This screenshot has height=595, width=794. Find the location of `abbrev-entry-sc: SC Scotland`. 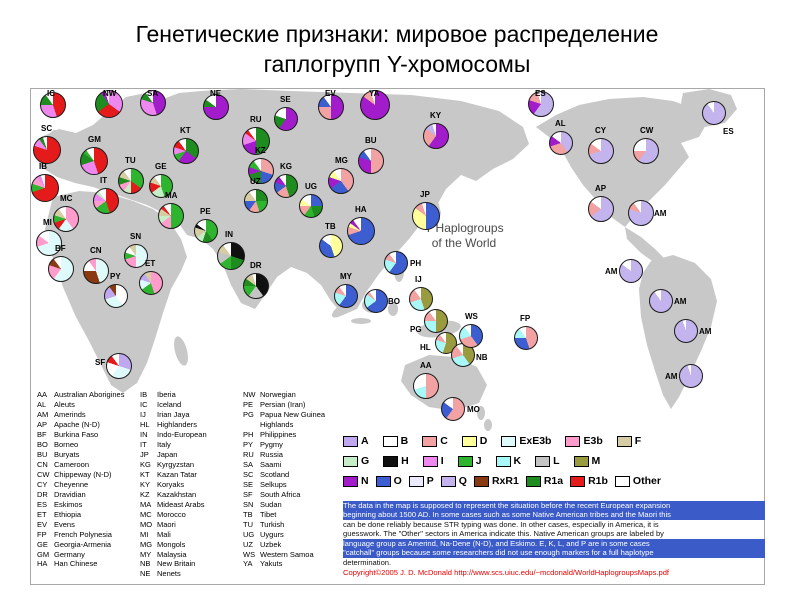

abbrev-entry-sc: SC Scotland is located at coordinates (291, 475).